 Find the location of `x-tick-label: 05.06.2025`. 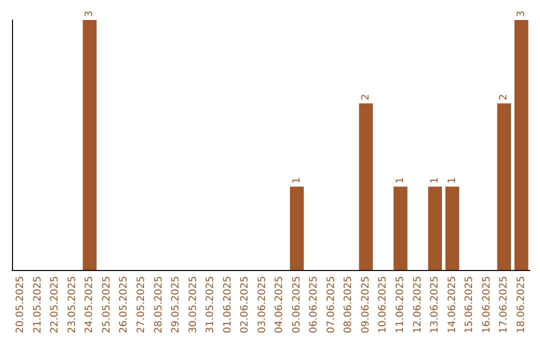

x-tick-label: 05.06.2025 is located at coordinates (296, 305).